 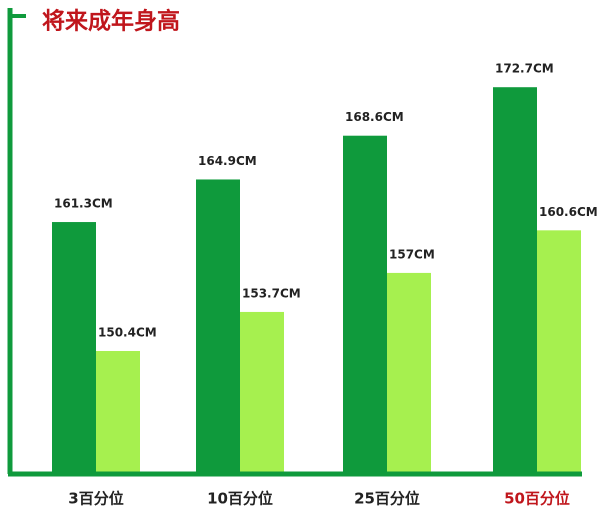 What do you see at coordinates (568, 212) in the screenshot?
I see `value-label: 160.6CM` at bounding box center [568, 212].